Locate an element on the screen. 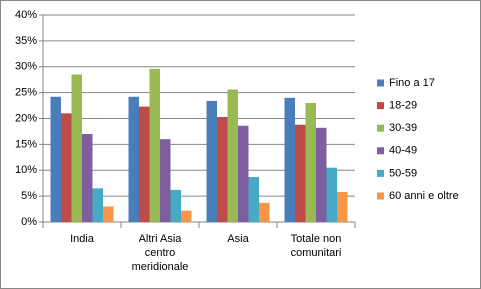 The height and width of the screenshot is (289, 481). legend-label: 50-59 is located at coordinates (403, 173).